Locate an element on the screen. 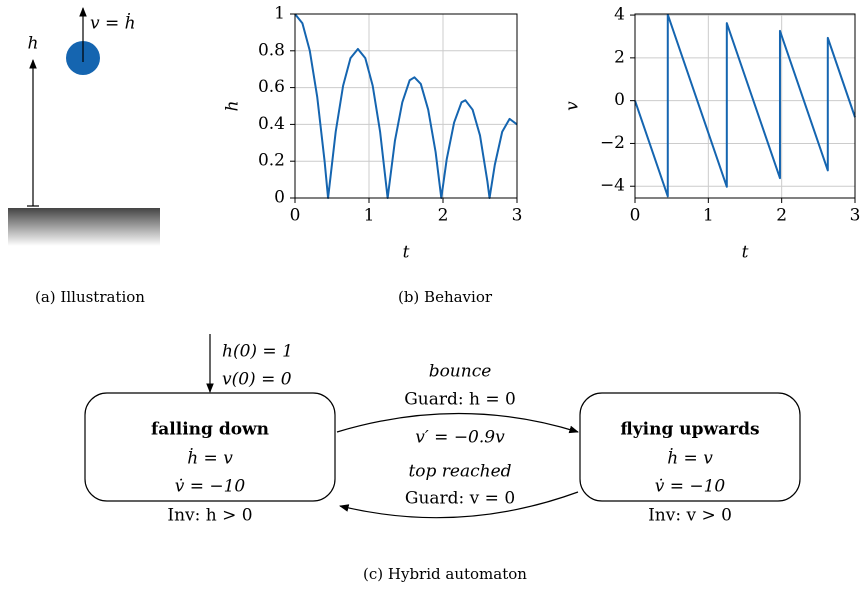 The height and width of the screenshot is (589, 860). y-tick-label: 0.6 is located at coordinates (271, 87).